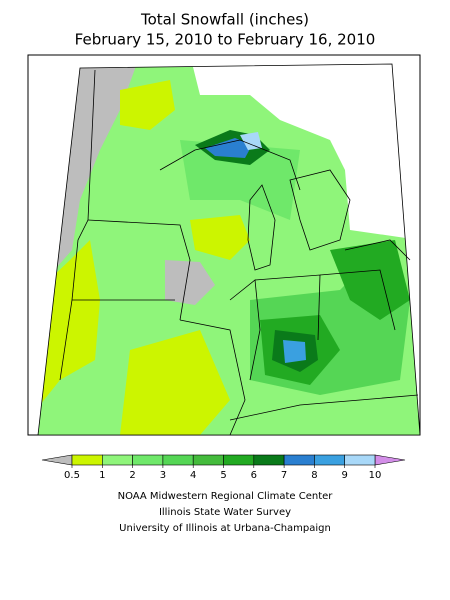 Image resolution: width=450 pixels, height=600 pixels. What do you see at coordinates (305, 152) in the screenshot?
I see `outside-area` at bounding box center [305, 152].